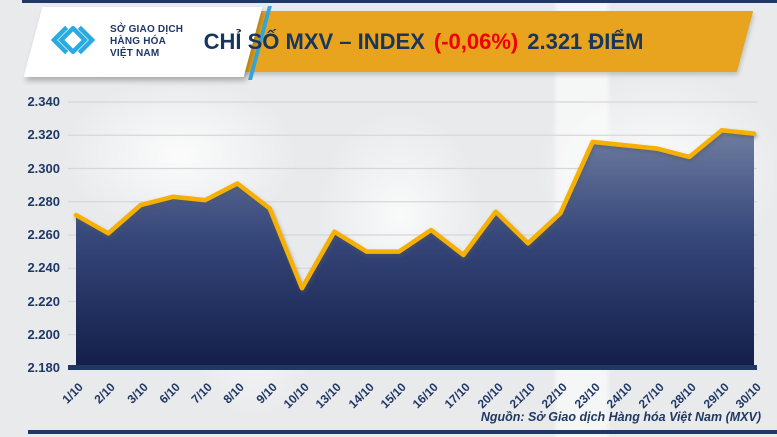  Describe the element at coordinates (314, 41) in the screenshot. I see `title-main: CHỈ SỐ MXV – INDEX` at that location.